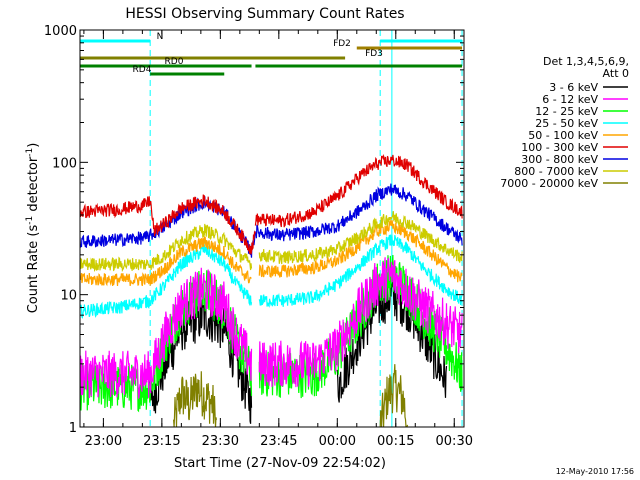  I want to click on x-tick-label: 00:30, so click(454, 441).